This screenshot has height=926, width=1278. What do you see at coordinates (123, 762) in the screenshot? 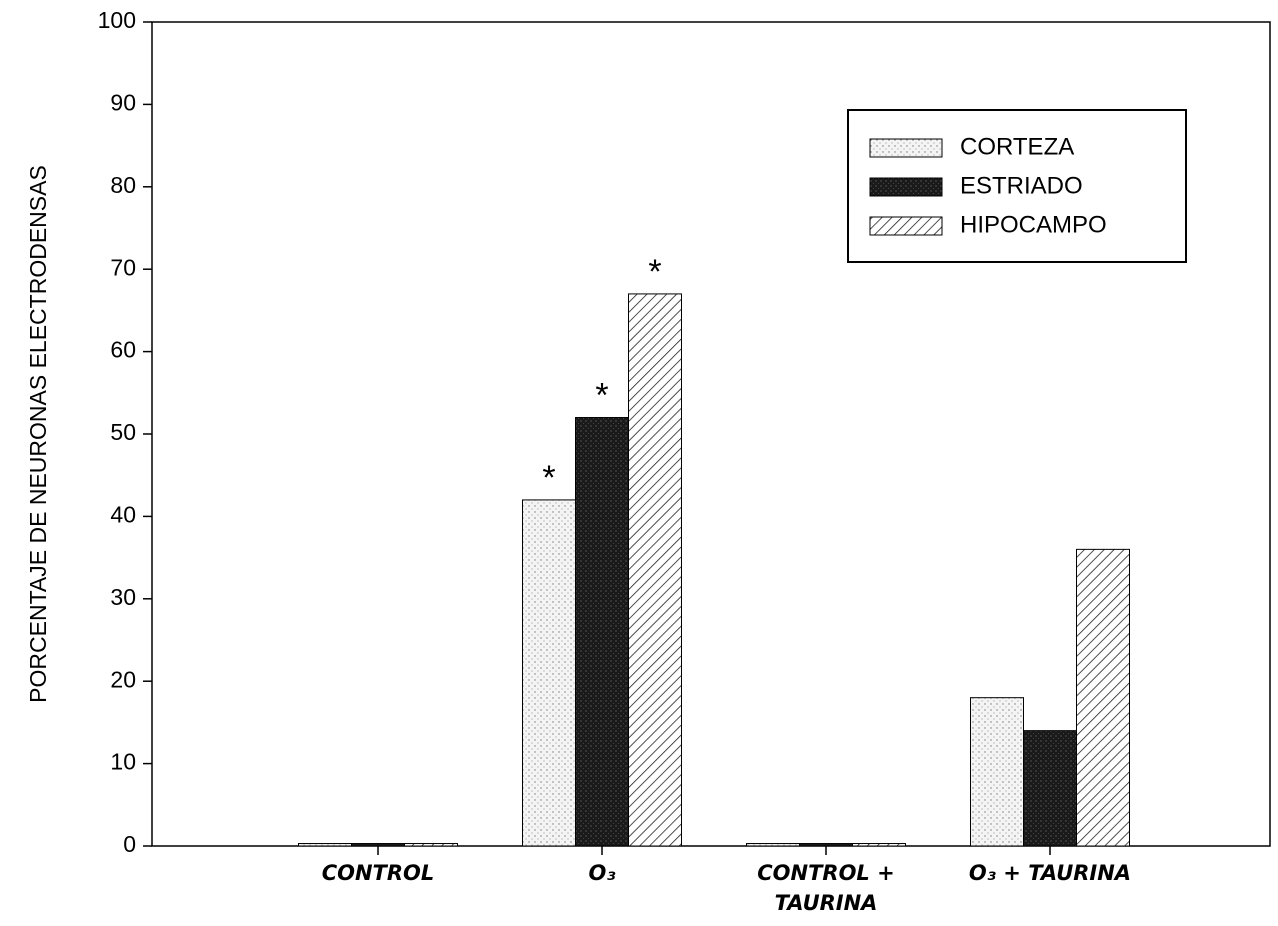
I see `y-tick-label: 10` at bounding box center [123, 762].